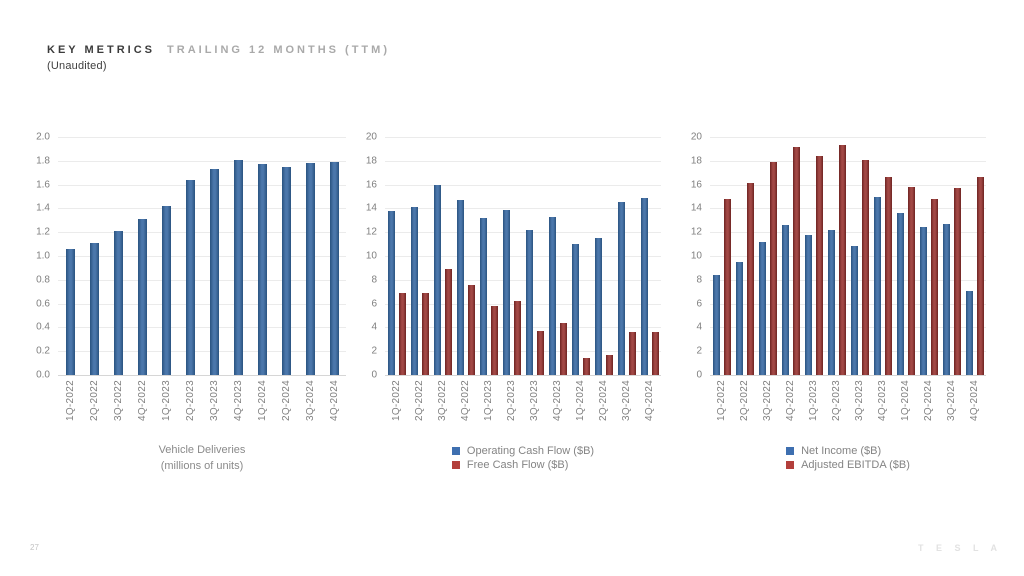  What do you see at coordinates (94, 401) in the screenshot?
I see `x-tick-label: 2Q-2022` at bounding box center [94, 401].